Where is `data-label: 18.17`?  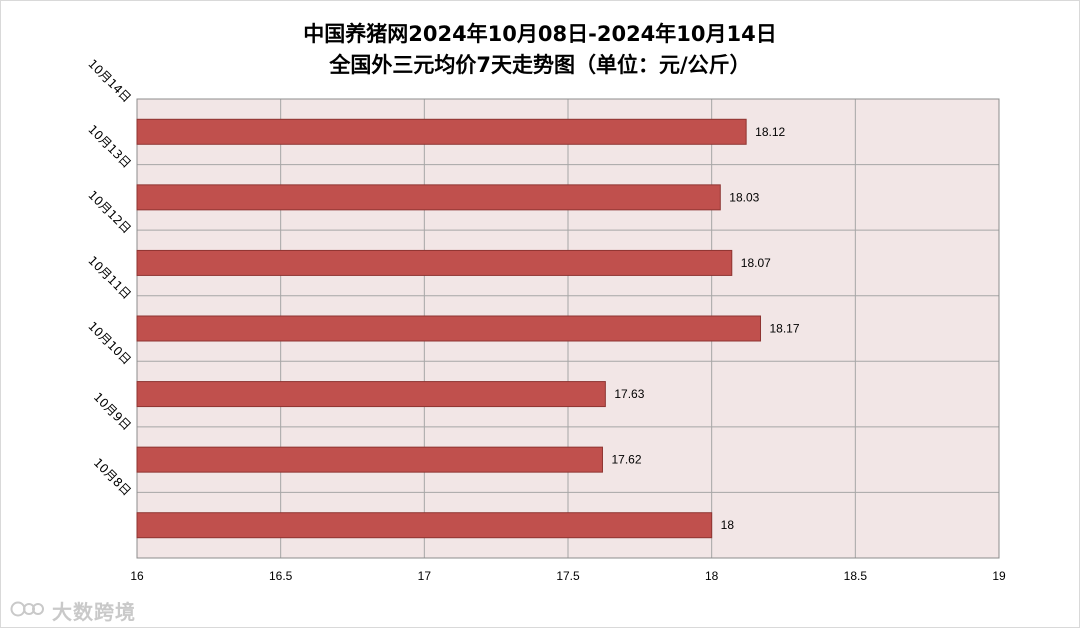 data-label: 18.17 is located at coordinates (785, 329).